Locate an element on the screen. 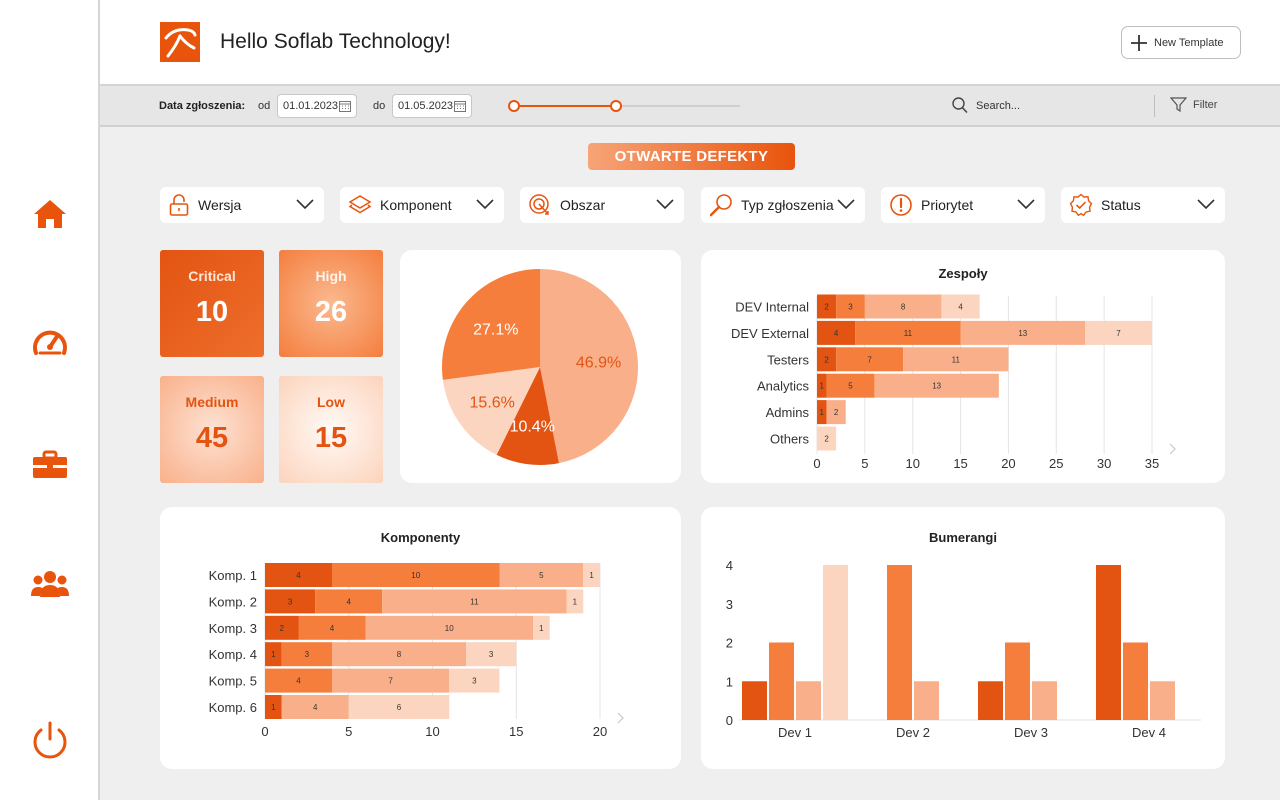  sidebar-item-dashboard is located at coordinates (50, 342).